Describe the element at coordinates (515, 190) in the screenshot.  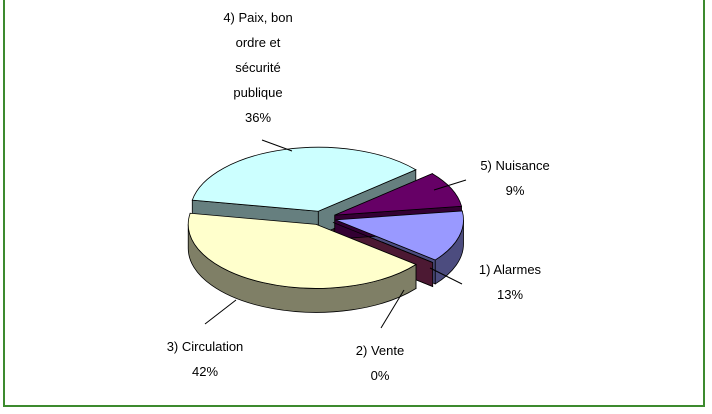
I see `value-label: 9%` at that location.